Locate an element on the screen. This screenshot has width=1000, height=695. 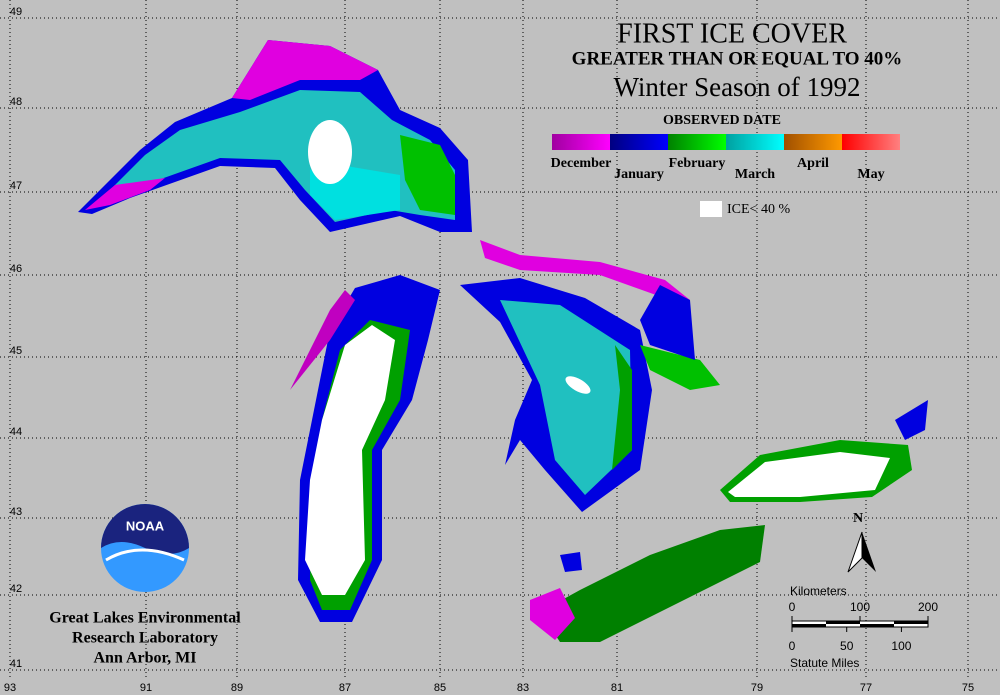
lake-ontario is located at coordinates (824, 451).